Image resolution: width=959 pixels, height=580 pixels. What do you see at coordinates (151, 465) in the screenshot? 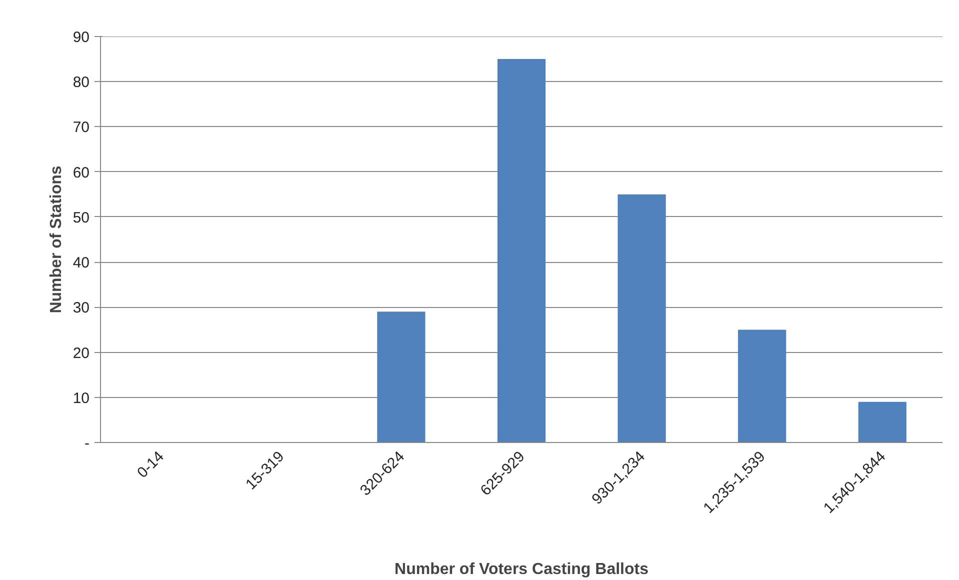
I see `x-tick-label: 0-14` at bounding box center [151, 465].